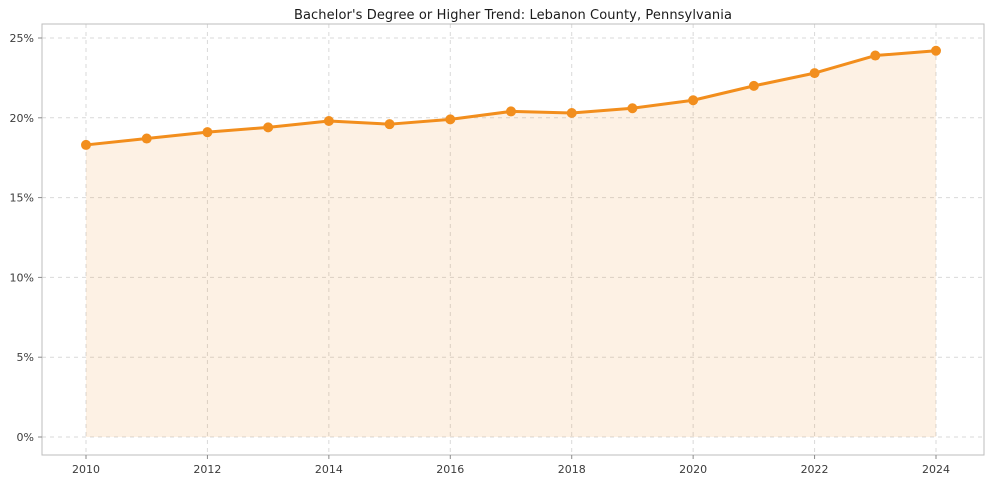  What do you see at coordinates (22, 198) in the screenshot?
I see `y-tick-label: 15%` at bounding box center [22, 198].